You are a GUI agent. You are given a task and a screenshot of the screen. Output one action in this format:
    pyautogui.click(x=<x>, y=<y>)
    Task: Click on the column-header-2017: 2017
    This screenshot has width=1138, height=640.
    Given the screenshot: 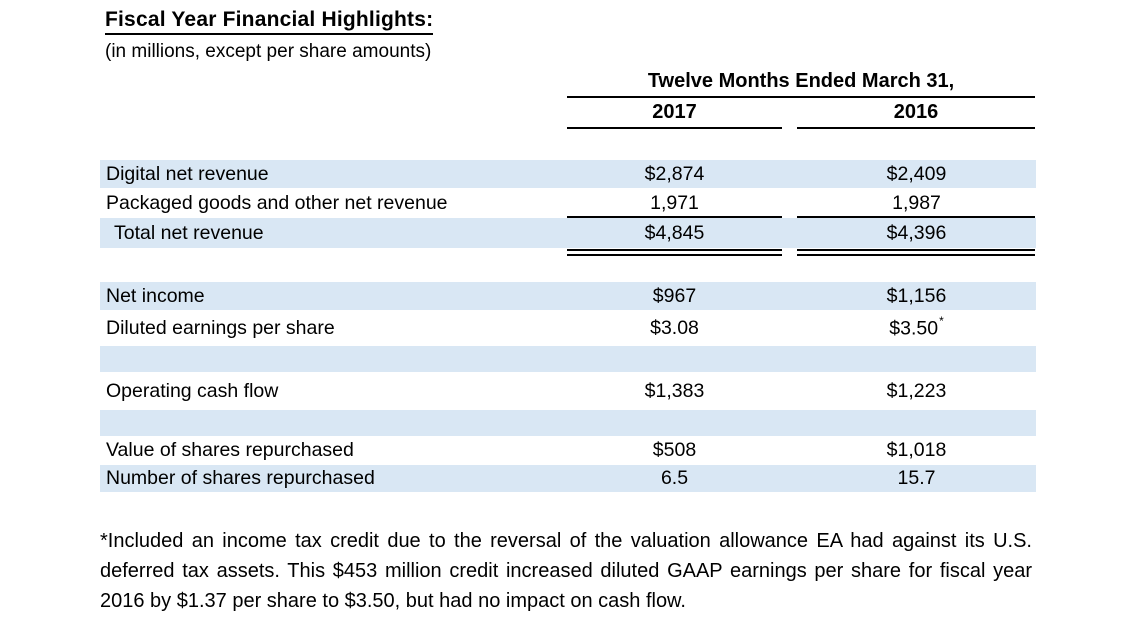 What is the action you would take?
    pyautogui.click(x=674, y=115)
    